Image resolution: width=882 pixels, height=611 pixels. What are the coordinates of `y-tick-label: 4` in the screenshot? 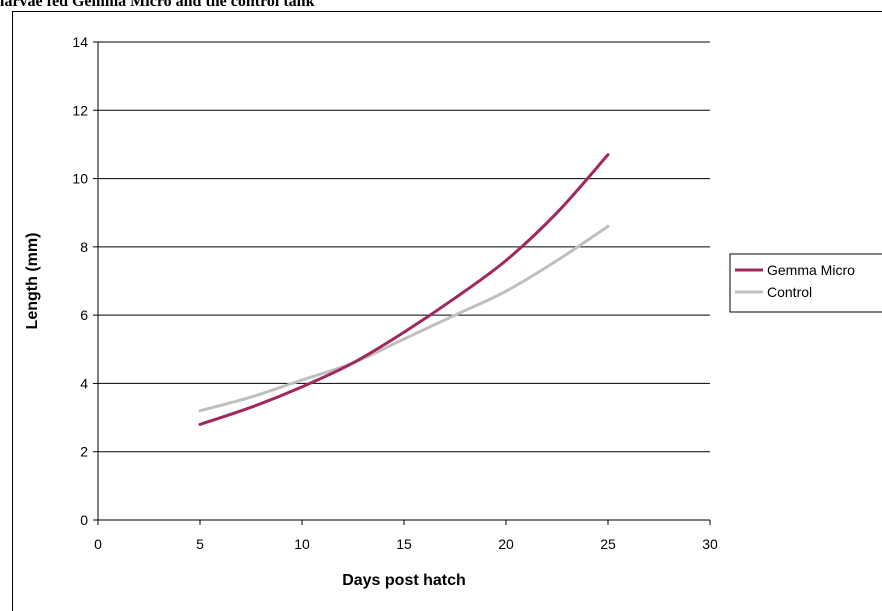 It's located at (84, 383).